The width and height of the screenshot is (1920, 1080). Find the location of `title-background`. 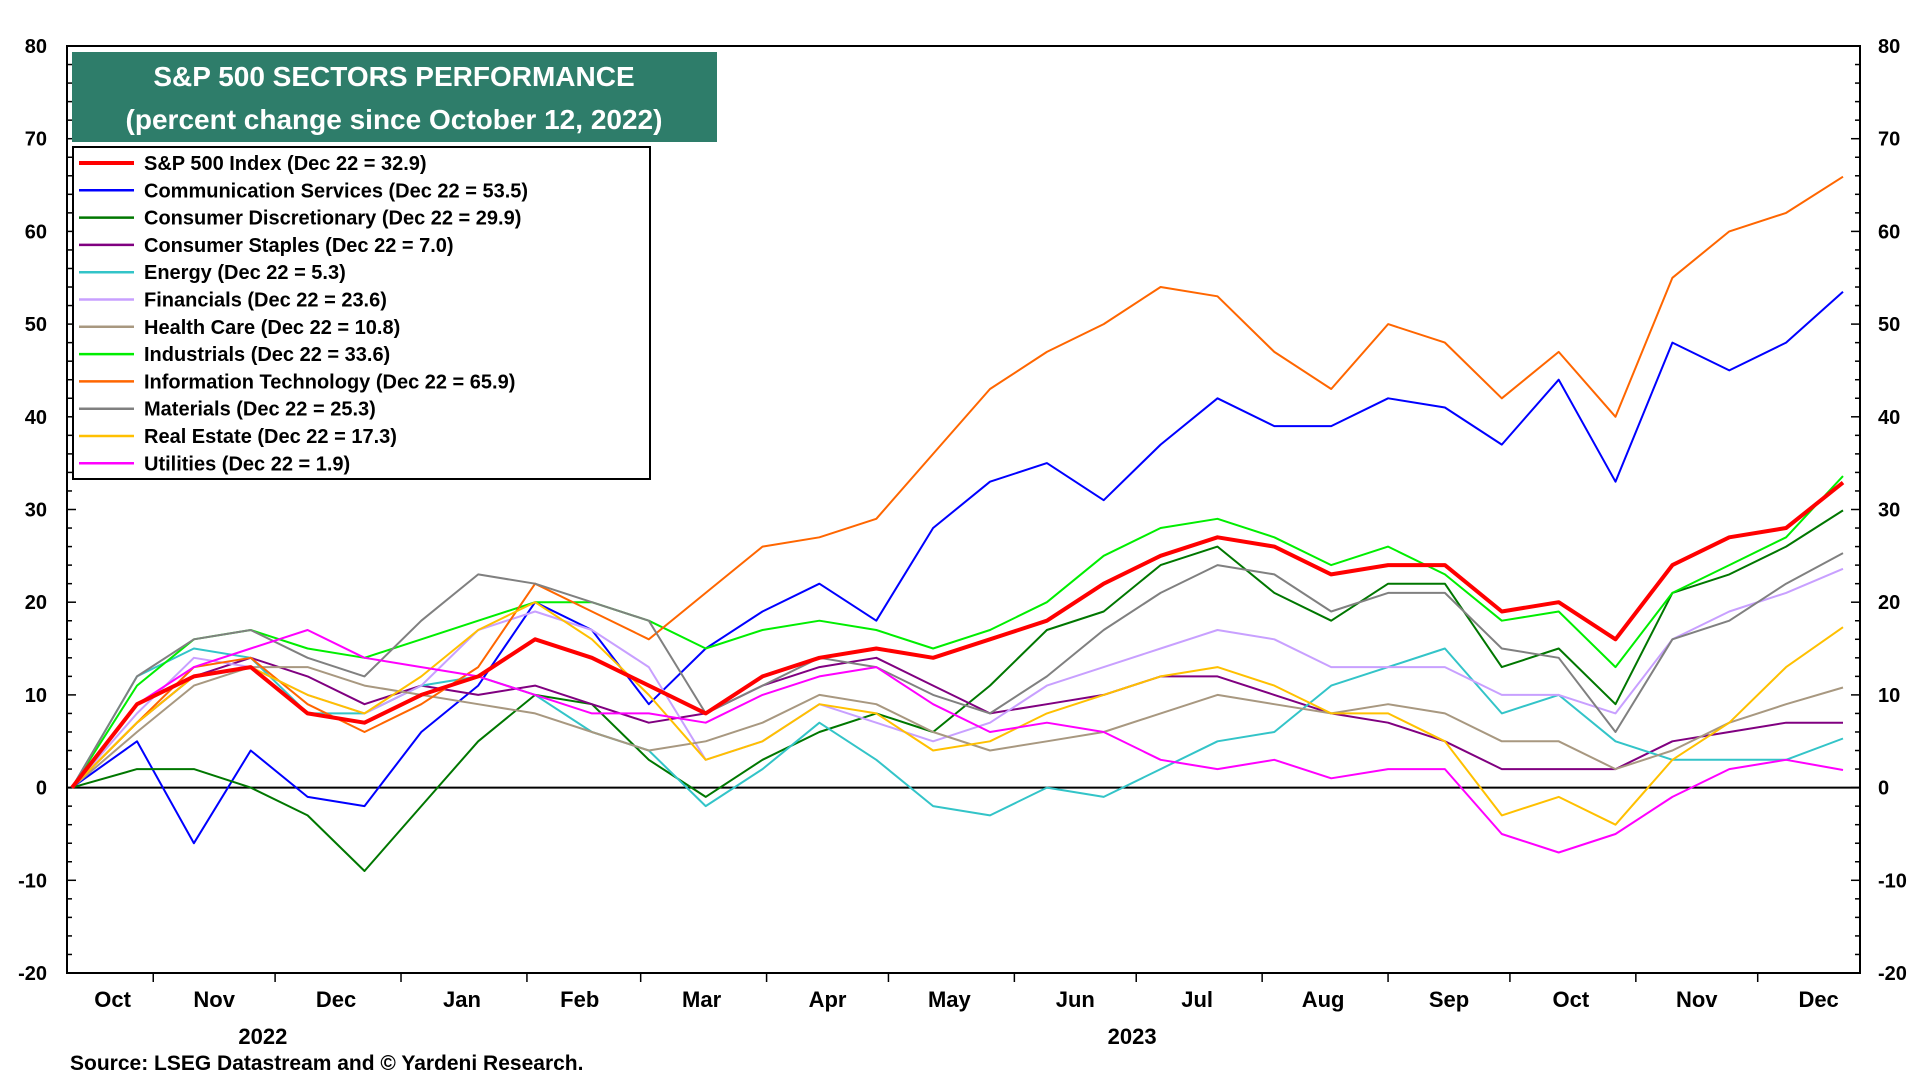

title-background is located at coordinates (394, 97).